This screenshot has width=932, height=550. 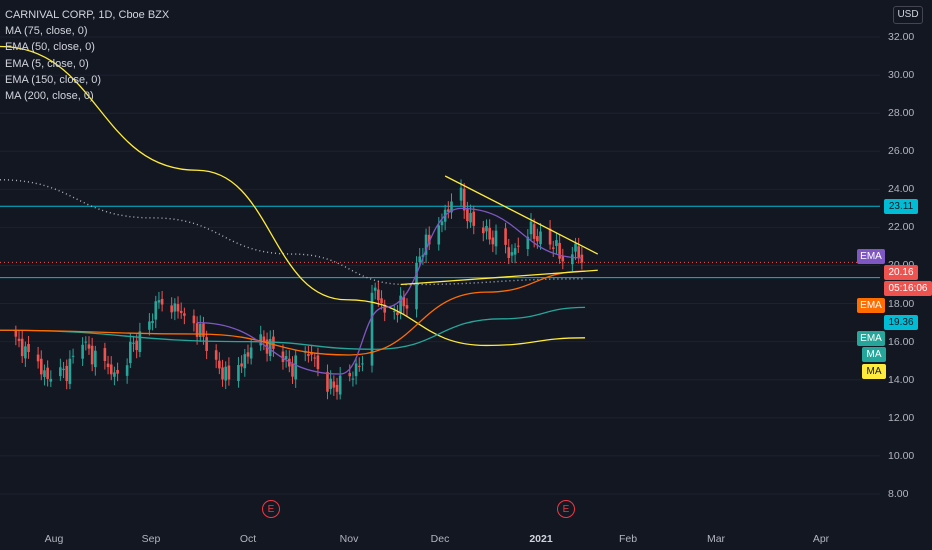 I want to click on symbol-title: CARNIVAL CORP, 1D, Cboe BZX, so click(x=87, y=15).